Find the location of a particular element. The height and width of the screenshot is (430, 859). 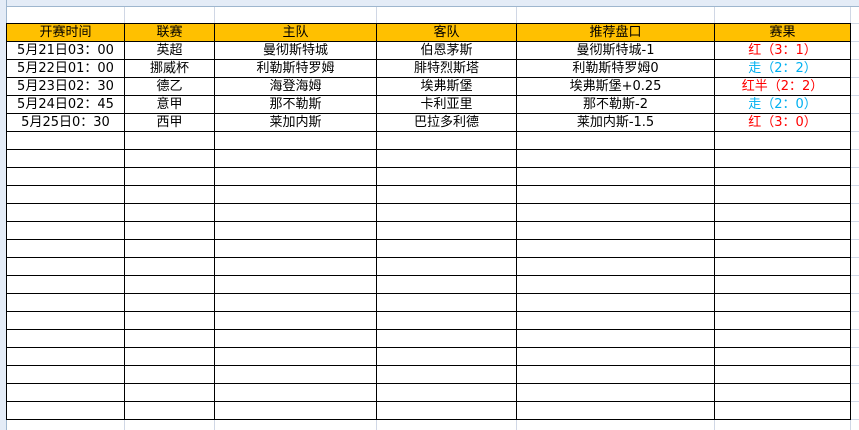

cell-away: 埃弗斯堡 is located at coordinates (446, 86).